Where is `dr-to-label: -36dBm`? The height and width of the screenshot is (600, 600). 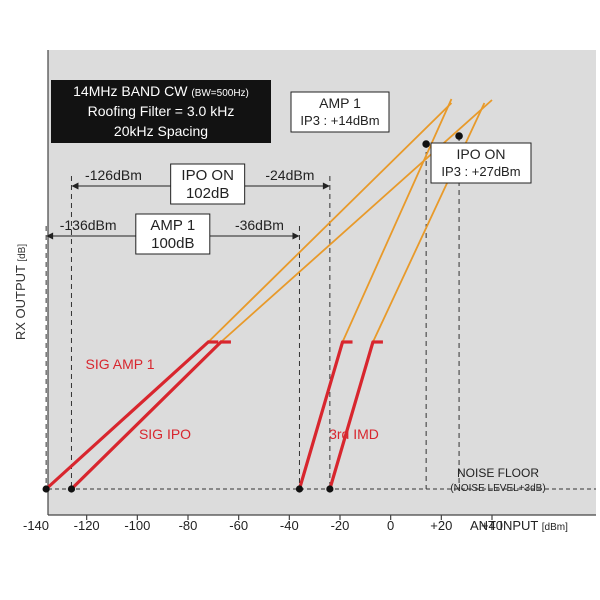
dr-to-label: -36dBm is located at coordinates (259, 225).